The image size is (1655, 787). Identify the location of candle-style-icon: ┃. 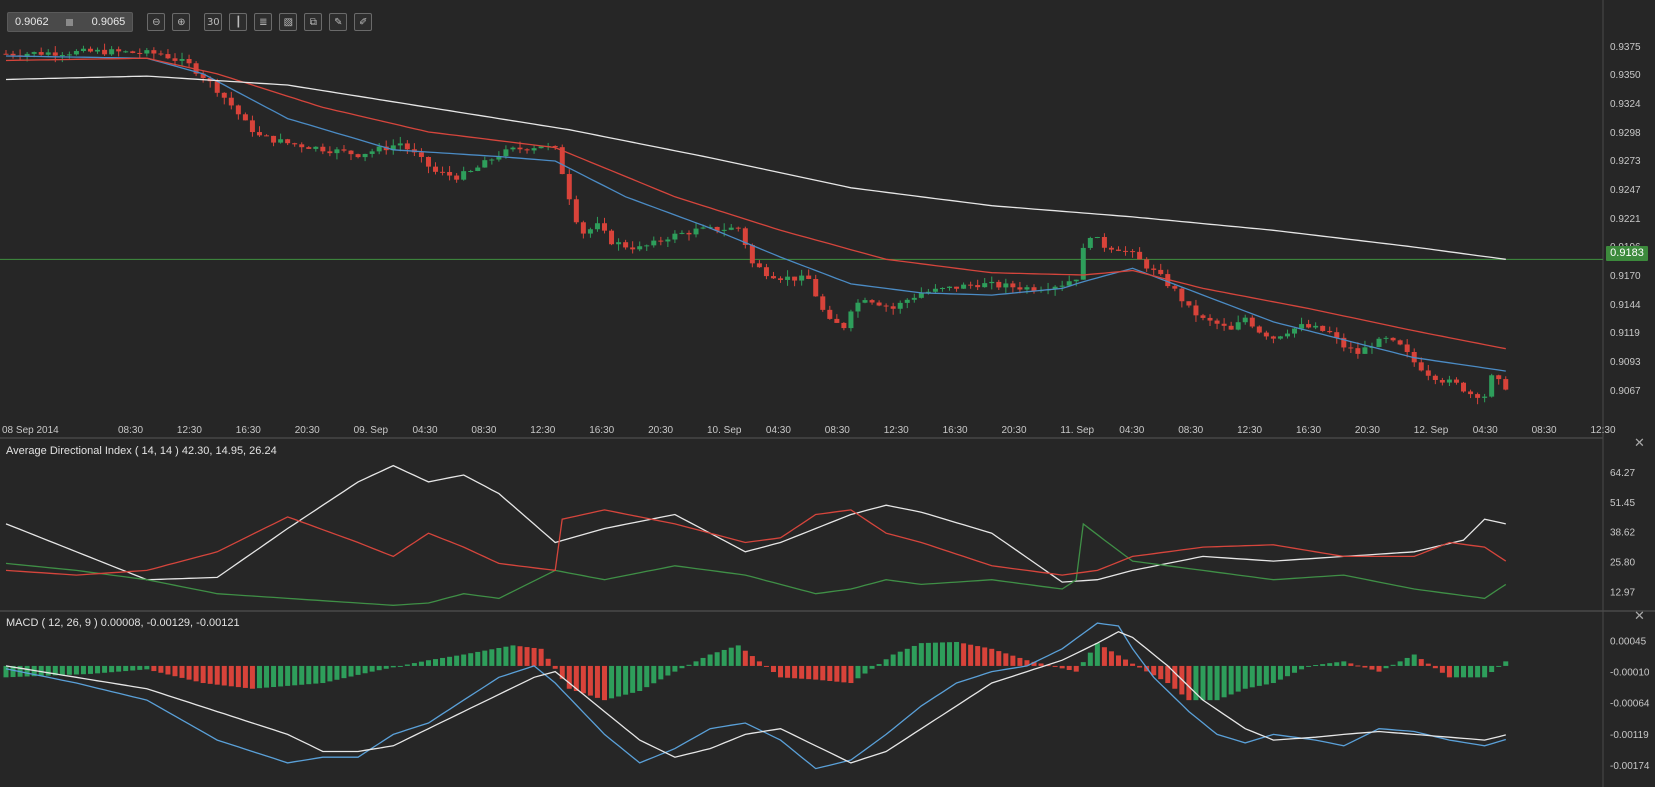
(238, 22).